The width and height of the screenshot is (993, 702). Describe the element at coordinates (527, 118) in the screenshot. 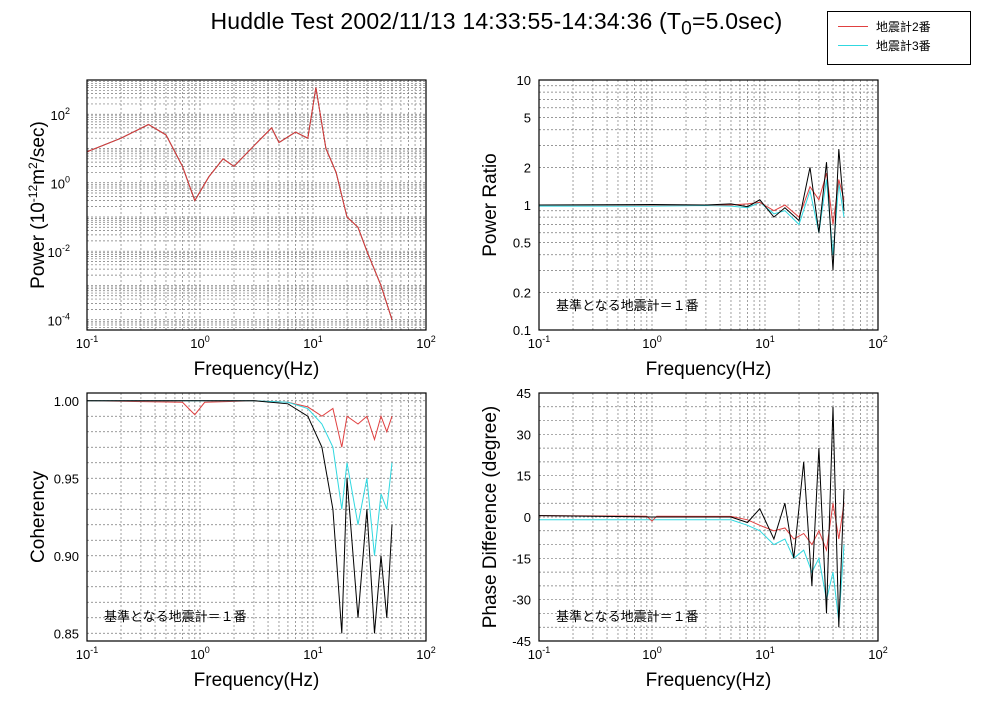

I see `y-tick-label: 5` at that location.